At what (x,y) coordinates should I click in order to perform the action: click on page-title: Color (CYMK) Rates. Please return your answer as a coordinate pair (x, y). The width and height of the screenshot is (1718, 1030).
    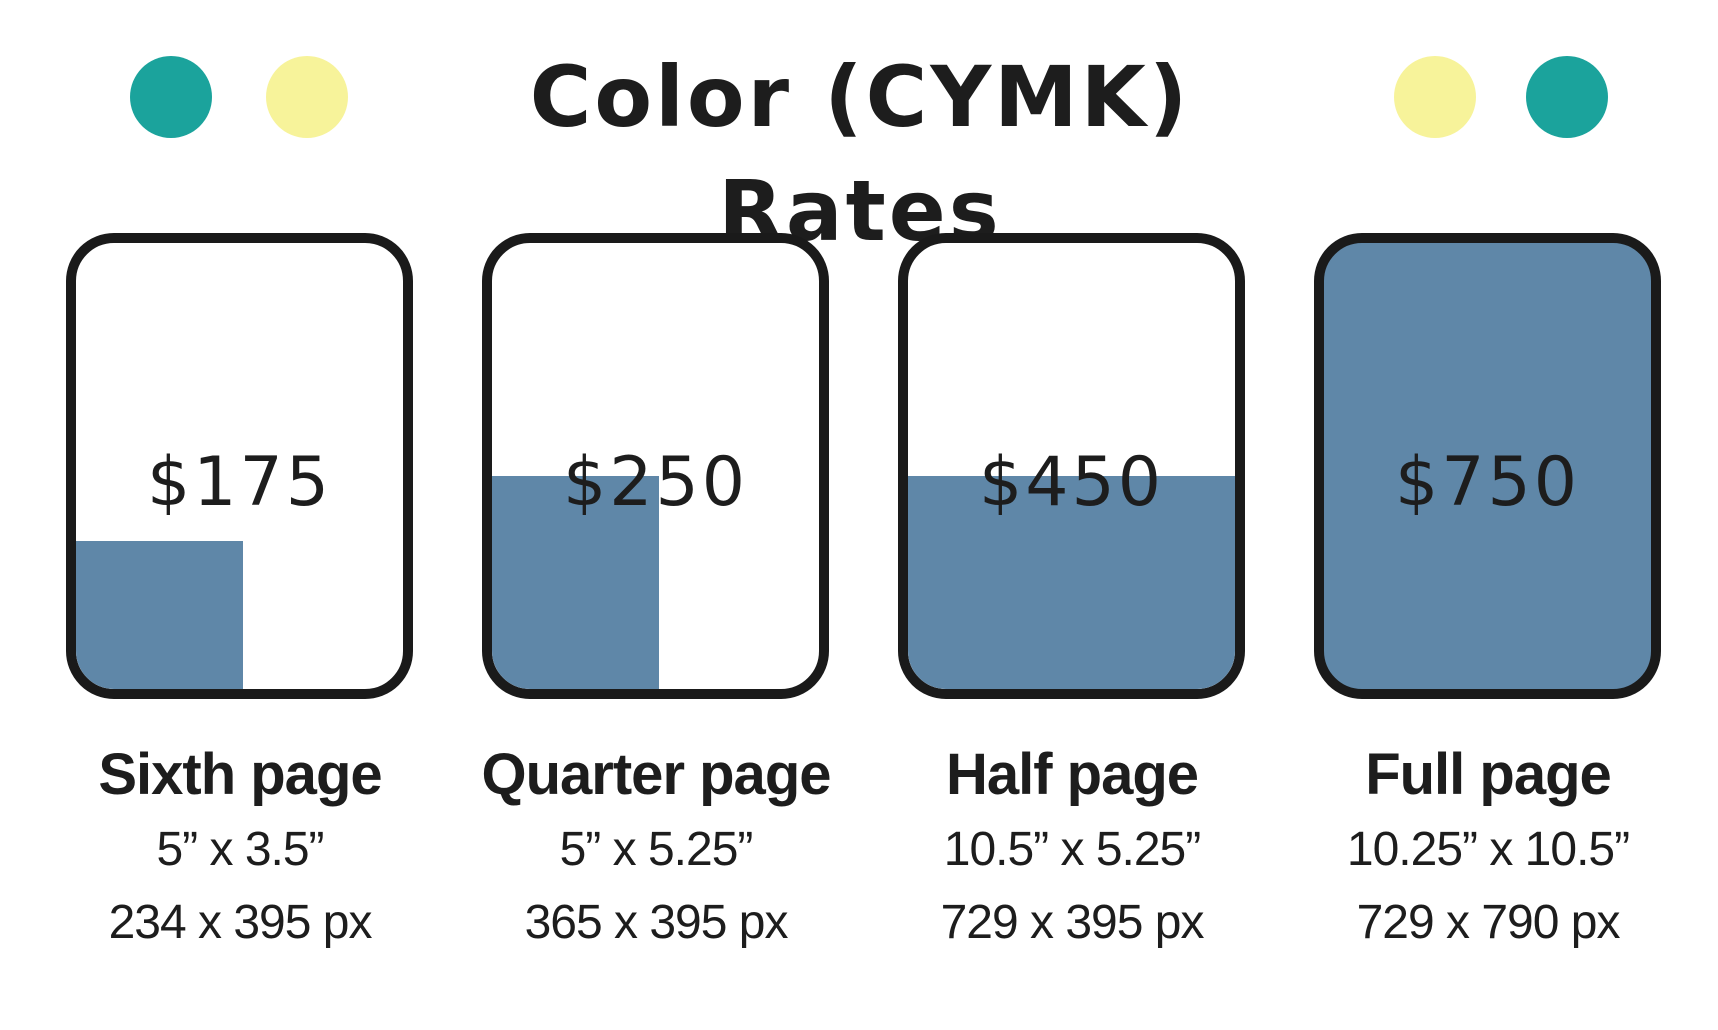
    Looking at the image, I should click on (860, 154).